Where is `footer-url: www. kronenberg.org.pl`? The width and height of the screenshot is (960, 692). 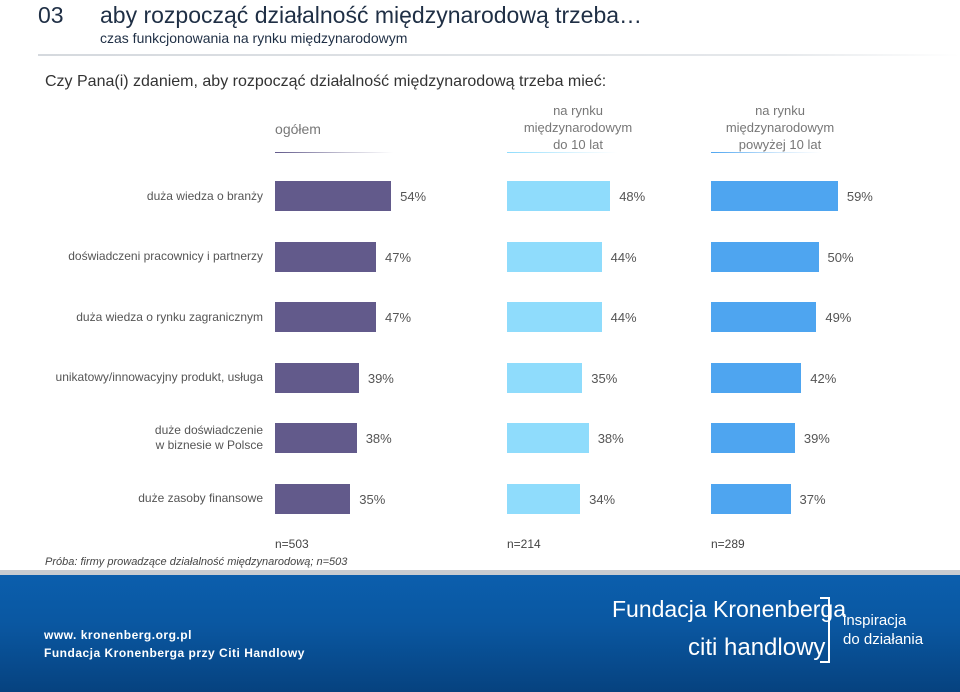
footer-url: www. kronenberg.org.pl is located at coordinates (118, 635).